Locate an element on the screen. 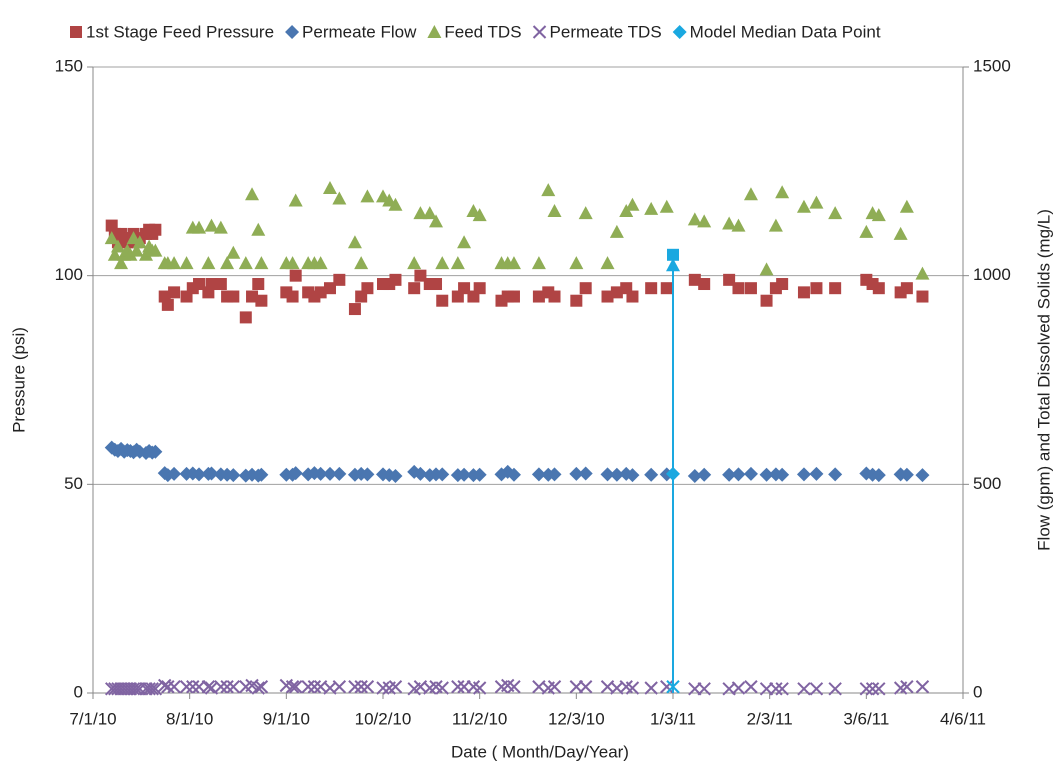 This screenshot has height=767, width=1055. x-tick-label: 3/6/11 is located at coordinates (866, 718).